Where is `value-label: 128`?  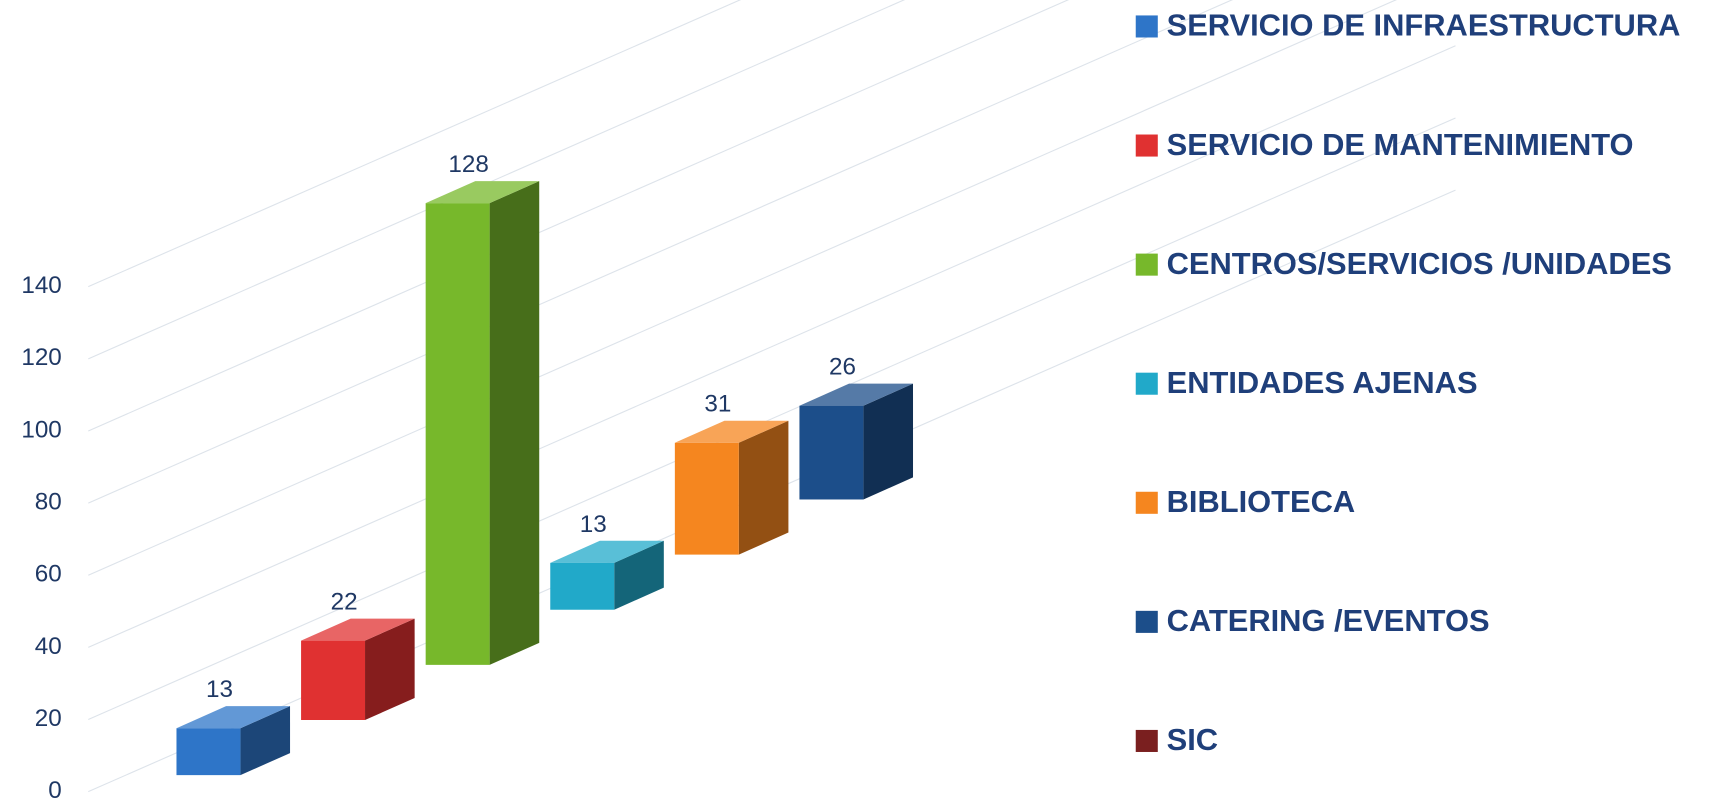
value-label: 128 is located at coordinates (468, 164).